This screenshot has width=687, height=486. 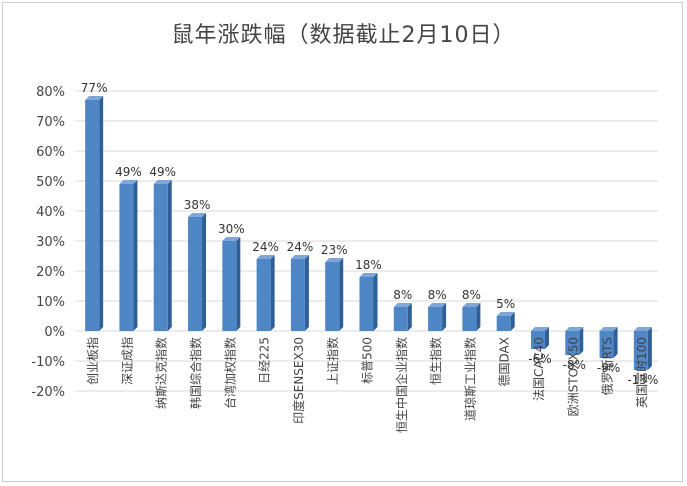 What do you see at coordinates (94, 88) in the screenshot?
I see `data-label: 77%` at bounding box center [94, 88].